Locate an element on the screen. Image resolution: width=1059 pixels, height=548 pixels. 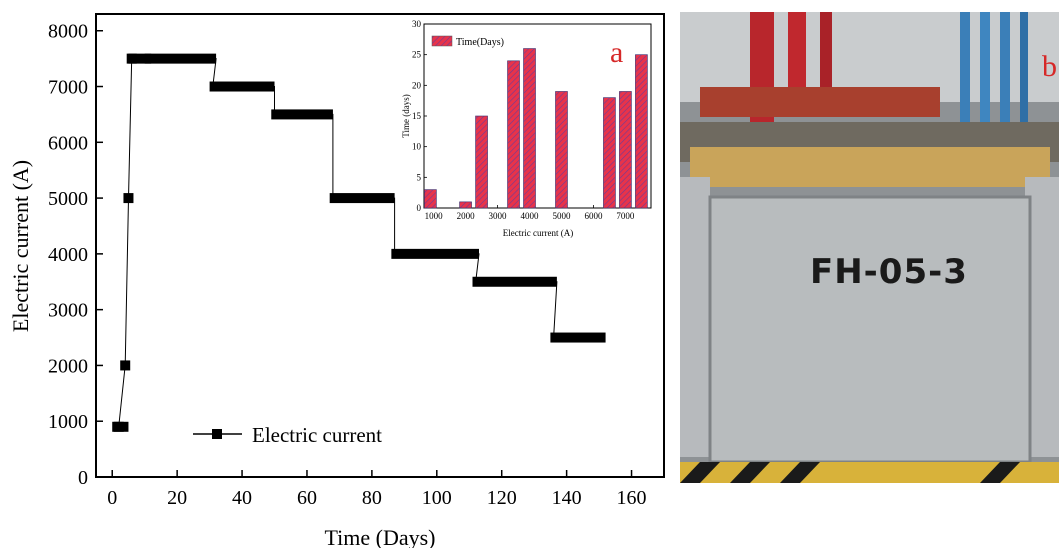
inset-xtick-label: 3000 is located at coordinates (498, 216).